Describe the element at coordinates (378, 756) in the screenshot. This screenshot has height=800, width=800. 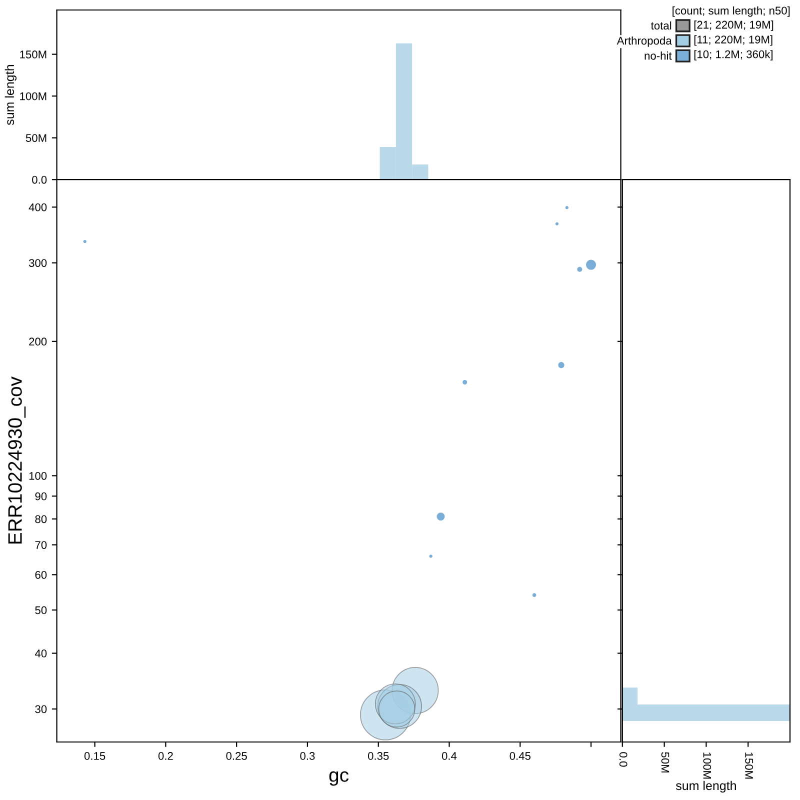
I see `x-tick-label: 0.35` at that location.